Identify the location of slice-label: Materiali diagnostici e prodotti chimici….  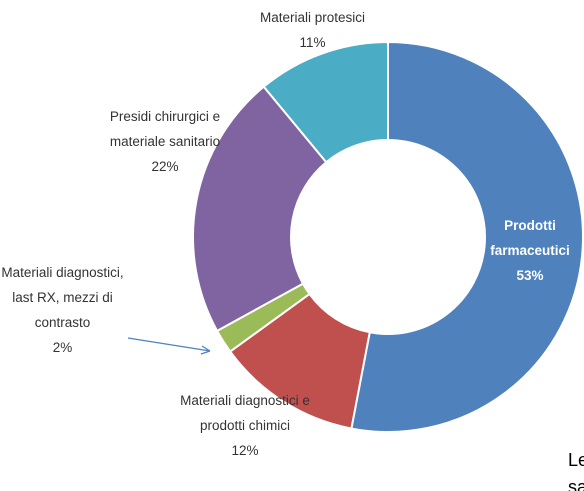
(245, 425).